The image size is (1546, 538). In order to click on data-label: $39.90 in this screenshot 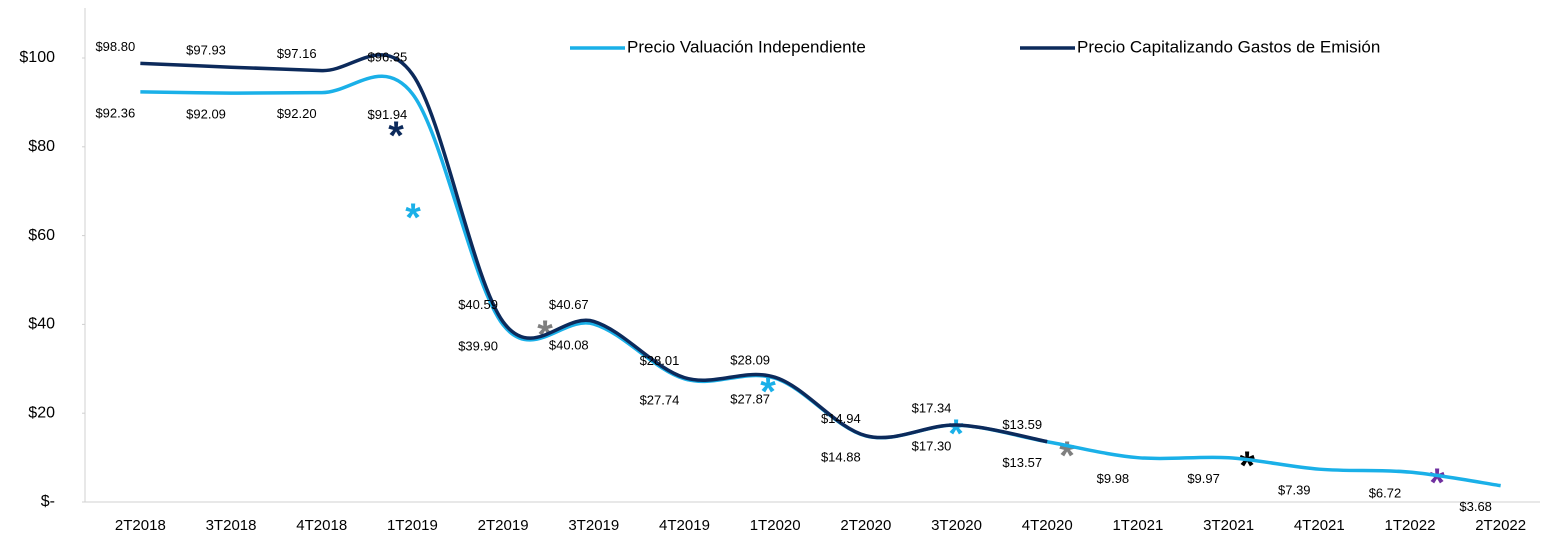, I will do `click(478, 345)`.